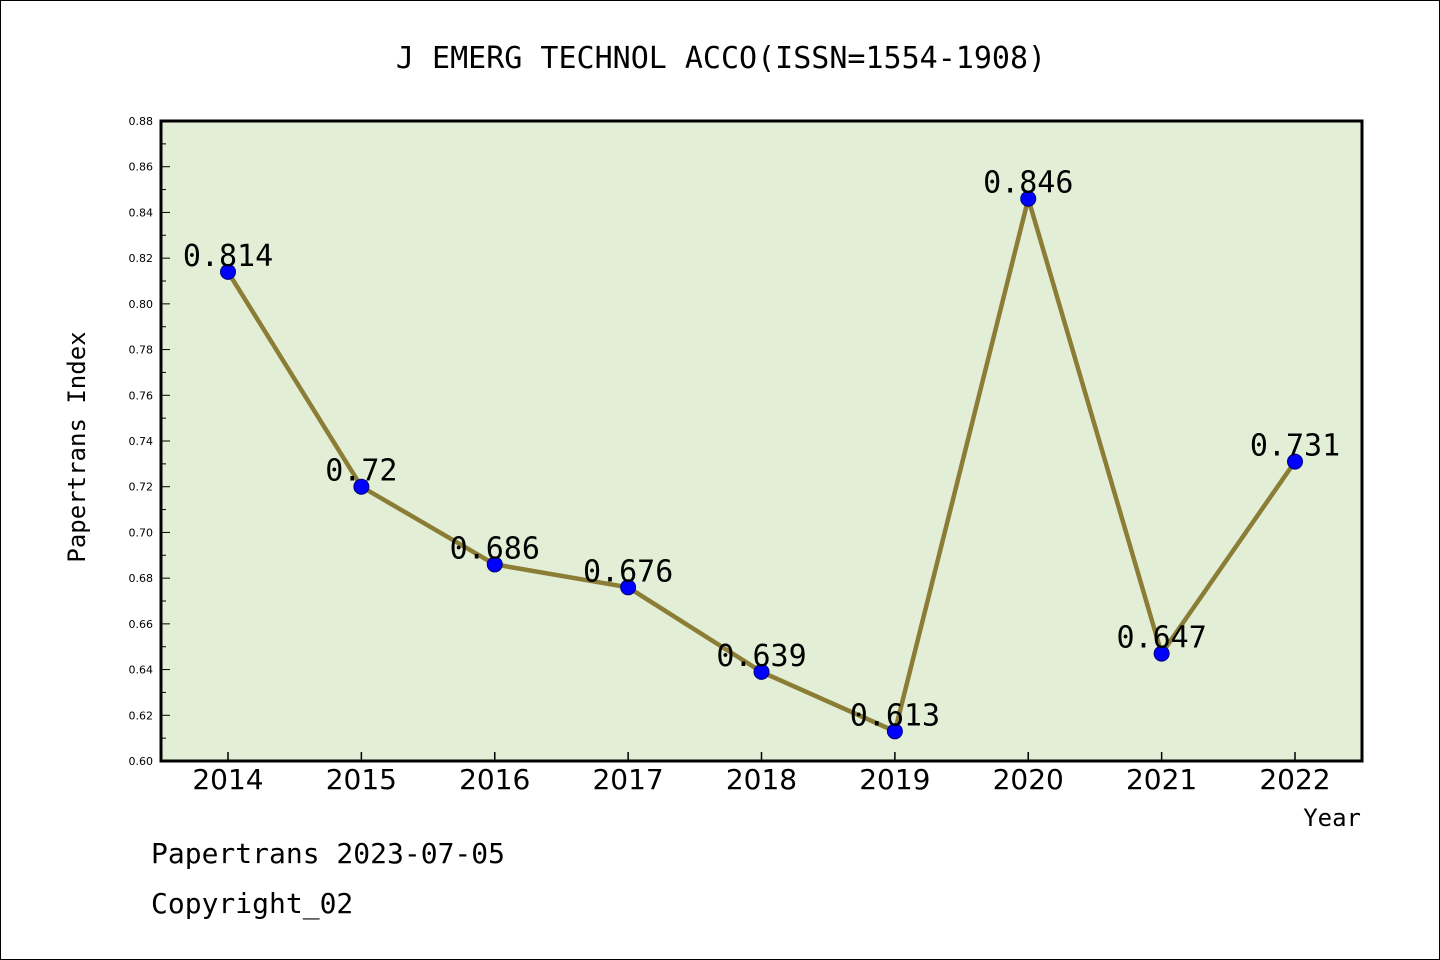 Image resolution: width=1440 pixels, height=960 pixels. Describe the element at coordinates (141, 761) in the screenshot. I see `y-tick-label: 0.60` at that location.